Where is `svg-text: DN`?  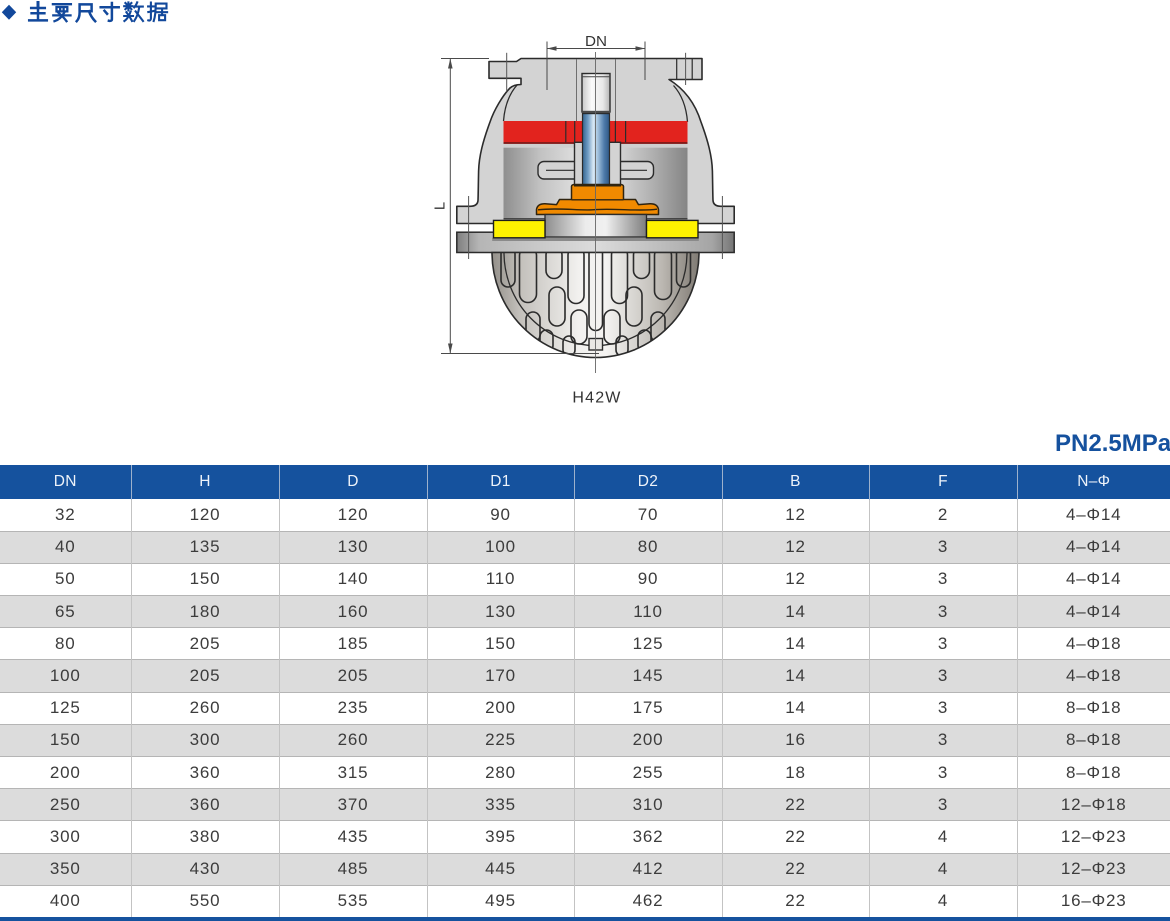 svg-text: DN is located at coordinates (596, 41).